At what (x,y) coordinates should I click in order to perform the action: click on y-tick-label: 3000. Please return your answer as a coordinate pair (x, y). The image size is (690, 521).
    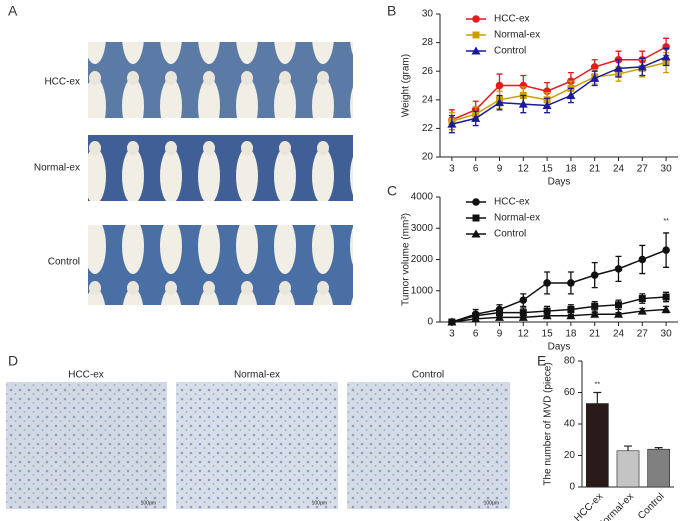
    Looking at the image, I should click on (422, 228).